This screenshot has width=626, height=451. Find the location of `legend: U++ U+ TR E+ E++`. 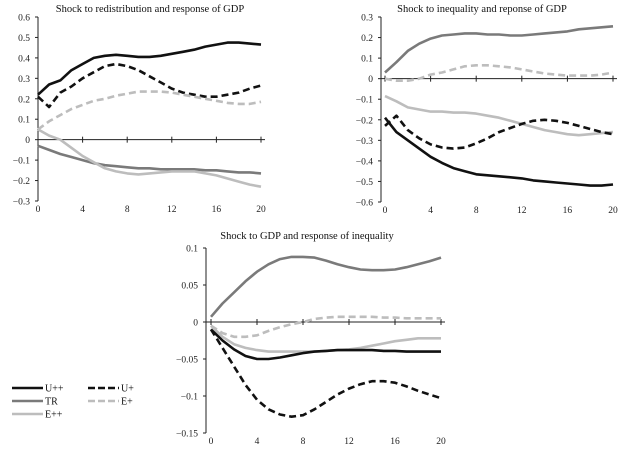

legend: U++ U+ TR E+ E++ is located at coordinates (73, 402).